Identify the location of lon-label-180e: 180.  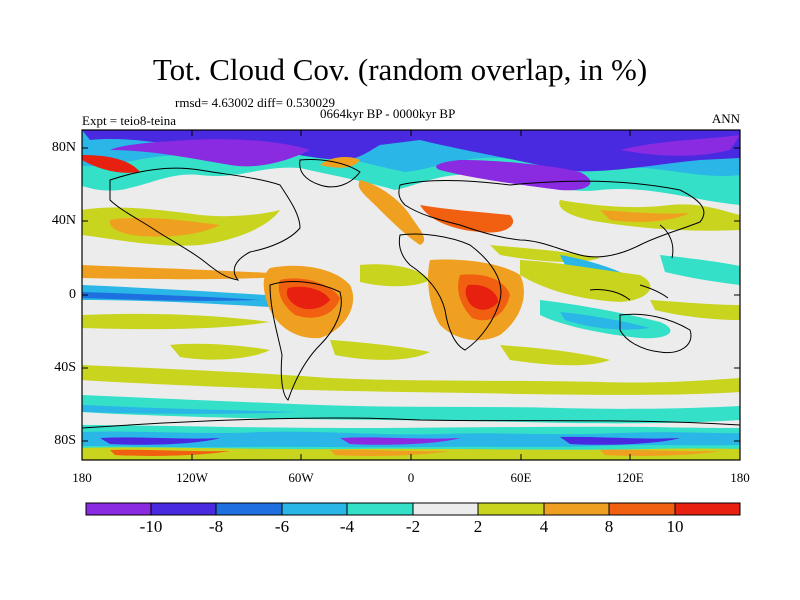
(740, 477).